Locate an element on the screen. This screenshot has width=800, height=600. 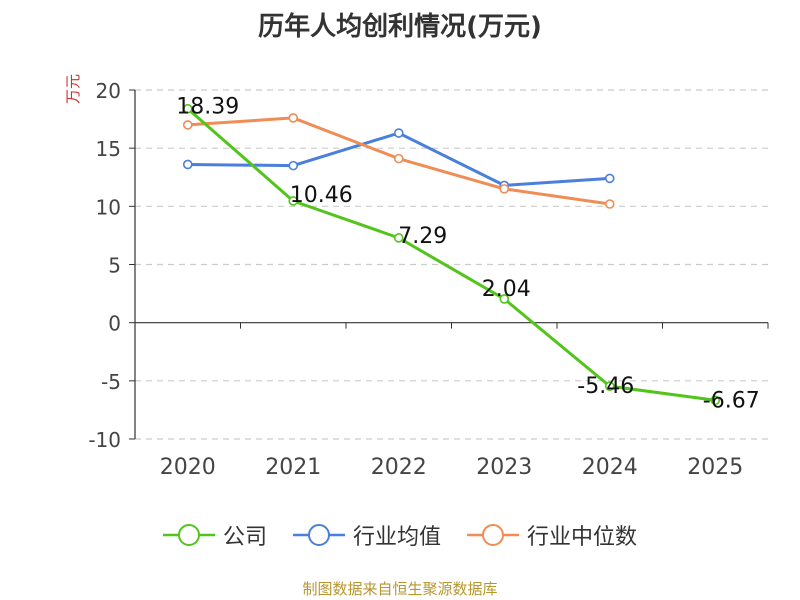
data-label: 10.46 is located at coordinates (321, 195).